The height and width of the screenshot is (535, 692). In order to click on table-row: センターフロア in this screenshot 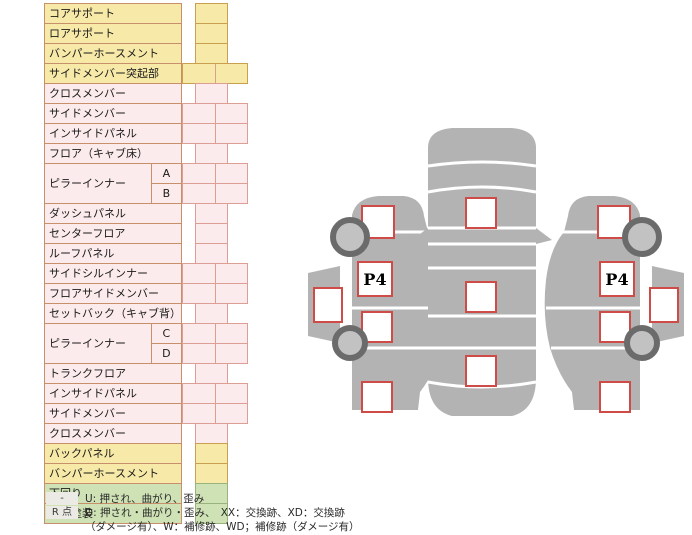, I will do `click(113, 233)`.